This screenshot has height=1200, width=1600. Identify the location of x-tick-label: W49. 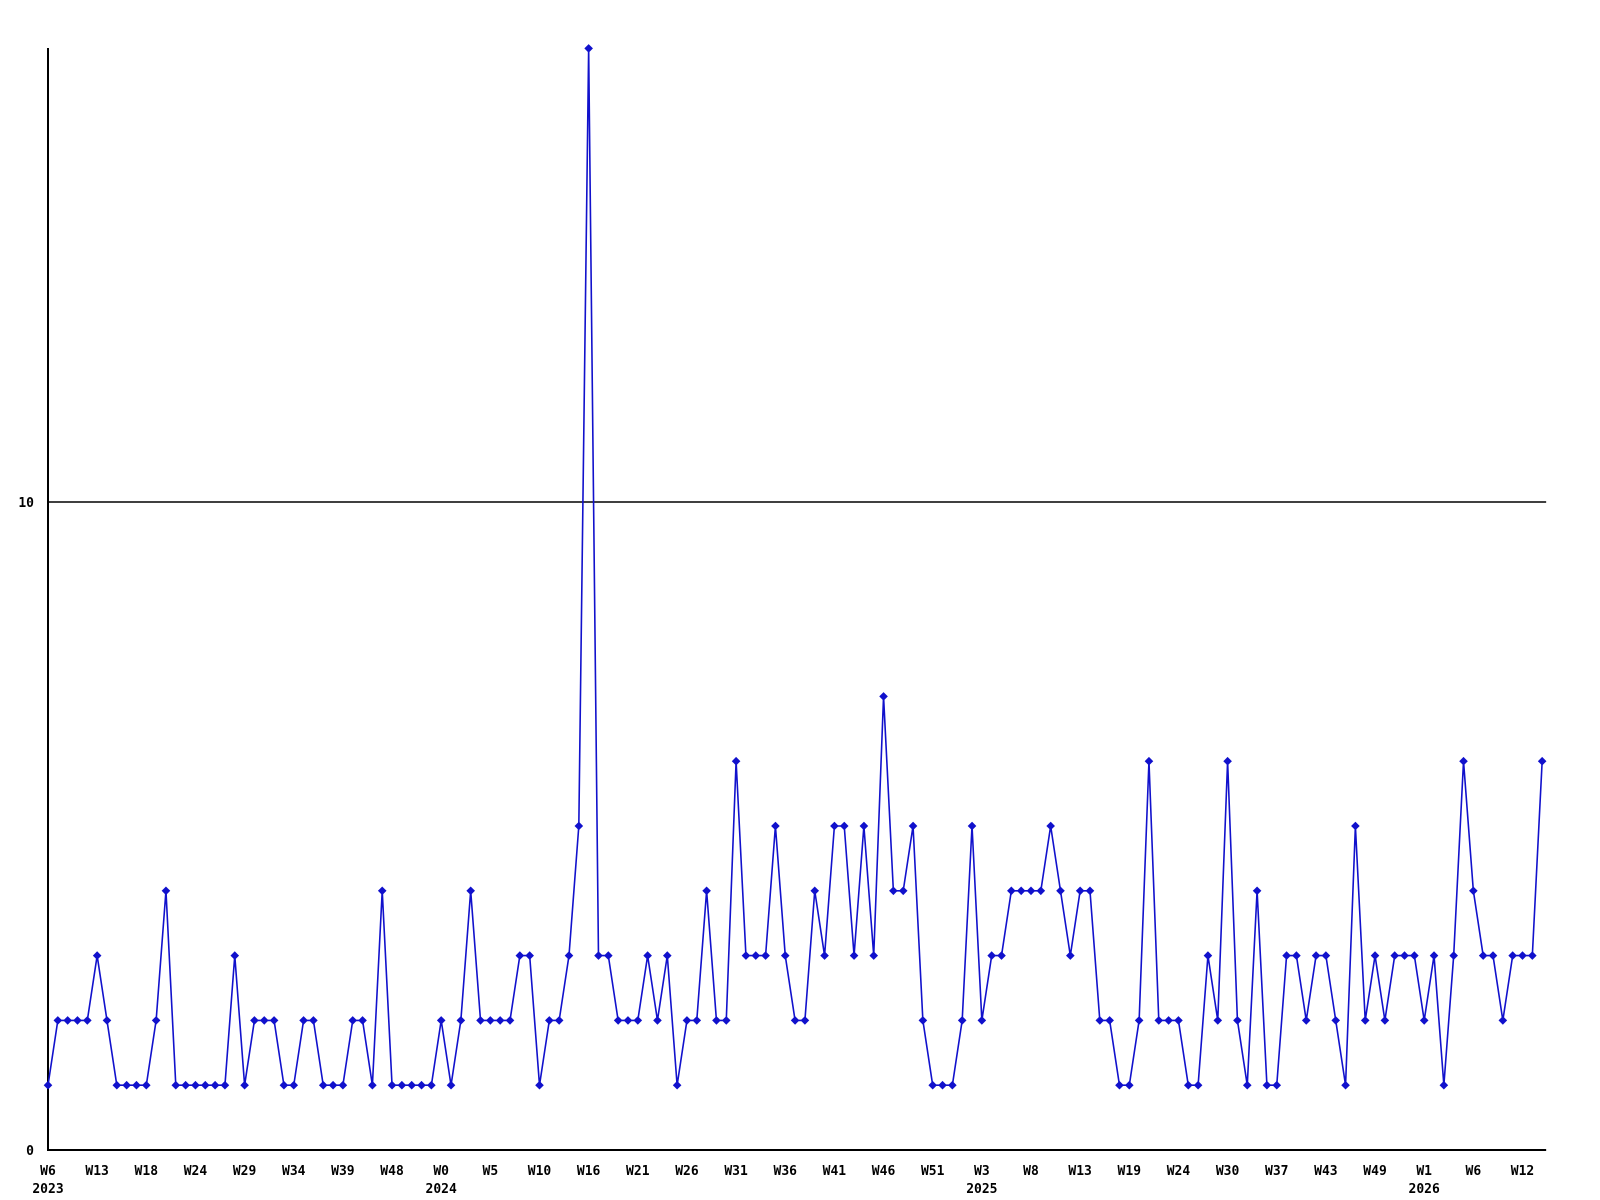
(1374, 1171).